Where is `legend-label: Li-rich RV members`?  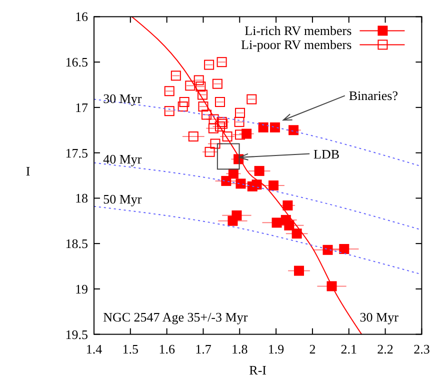 legend-label: Li-rich RV members is located at coordinates (298, 30).